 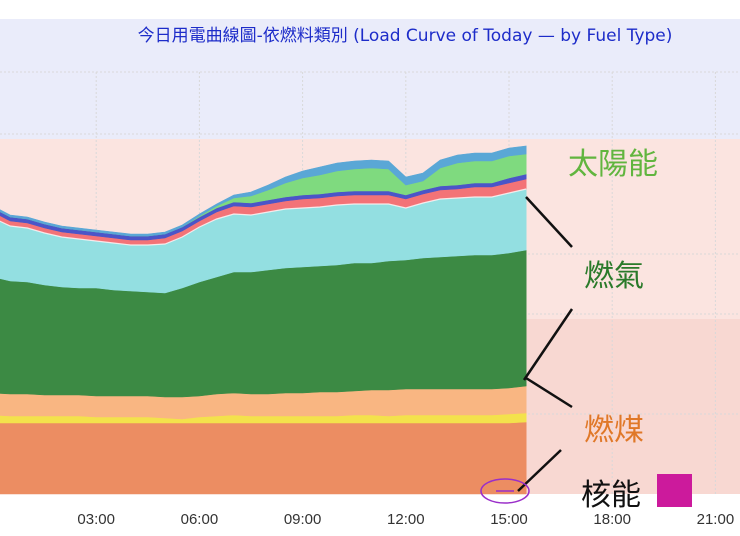 I want to click on nuclear-color-swatch, so click(x=674, y=490).